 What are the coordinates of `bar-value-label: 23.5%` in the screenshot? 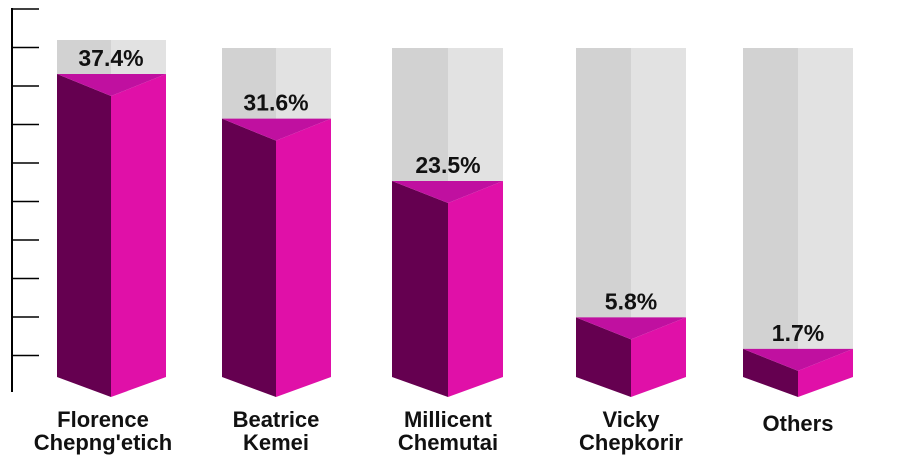 It's located at (447, 165).